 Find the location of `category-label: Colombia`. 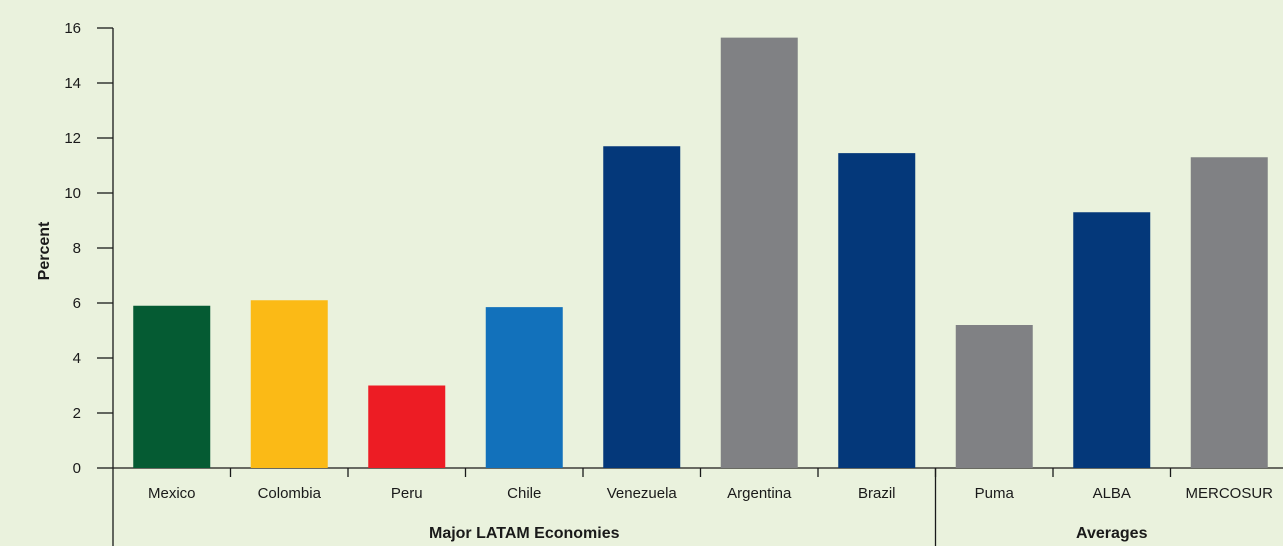

category-label: Colombia is located at coordinates (290, 493).